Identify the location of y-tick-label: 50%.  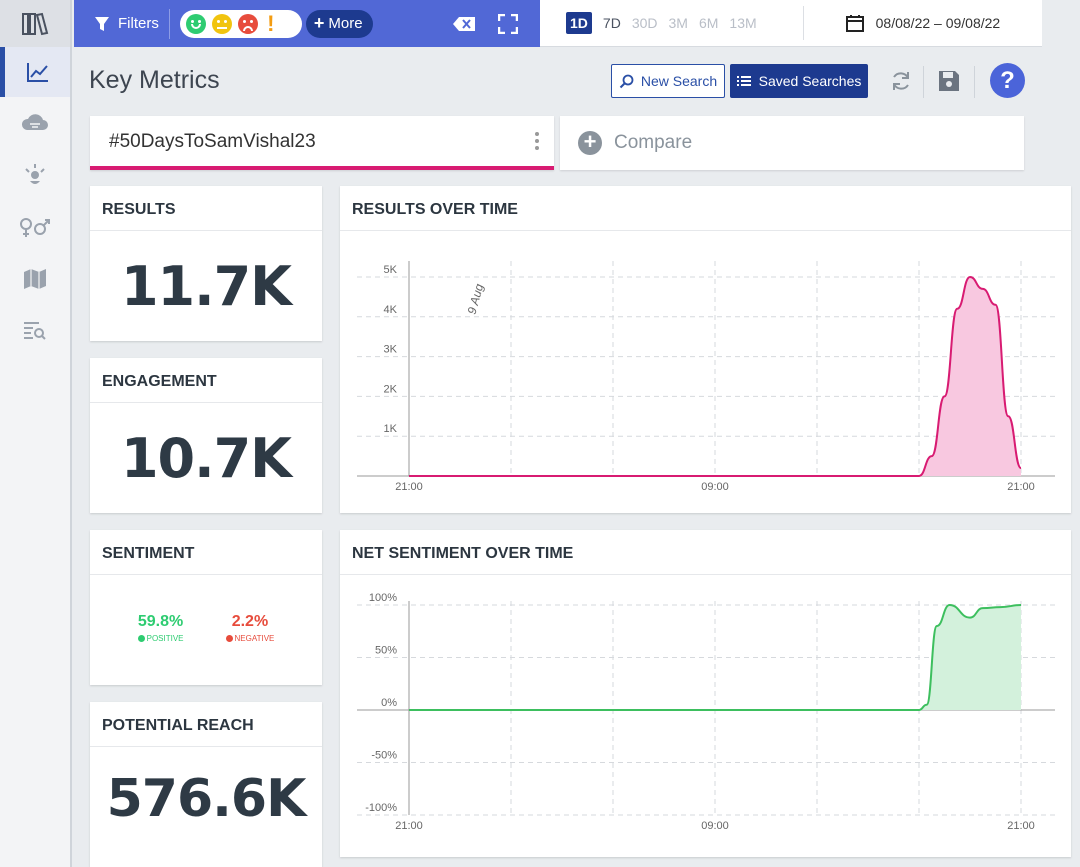
(386, 651).